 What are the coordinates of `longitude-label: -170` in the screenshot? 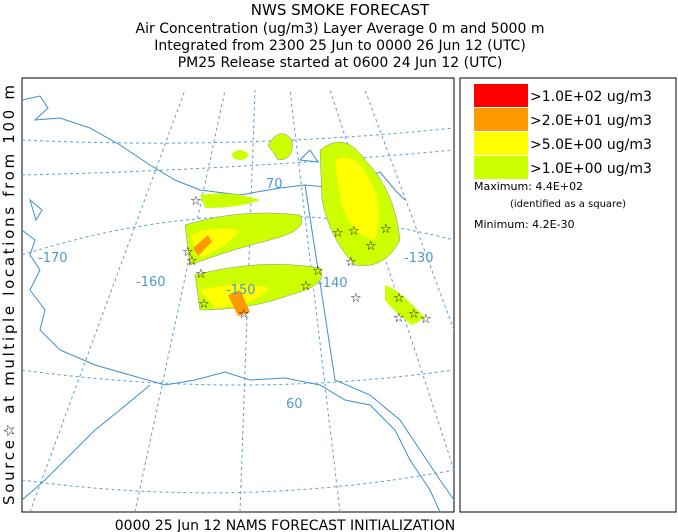 It's located at (53, 258).